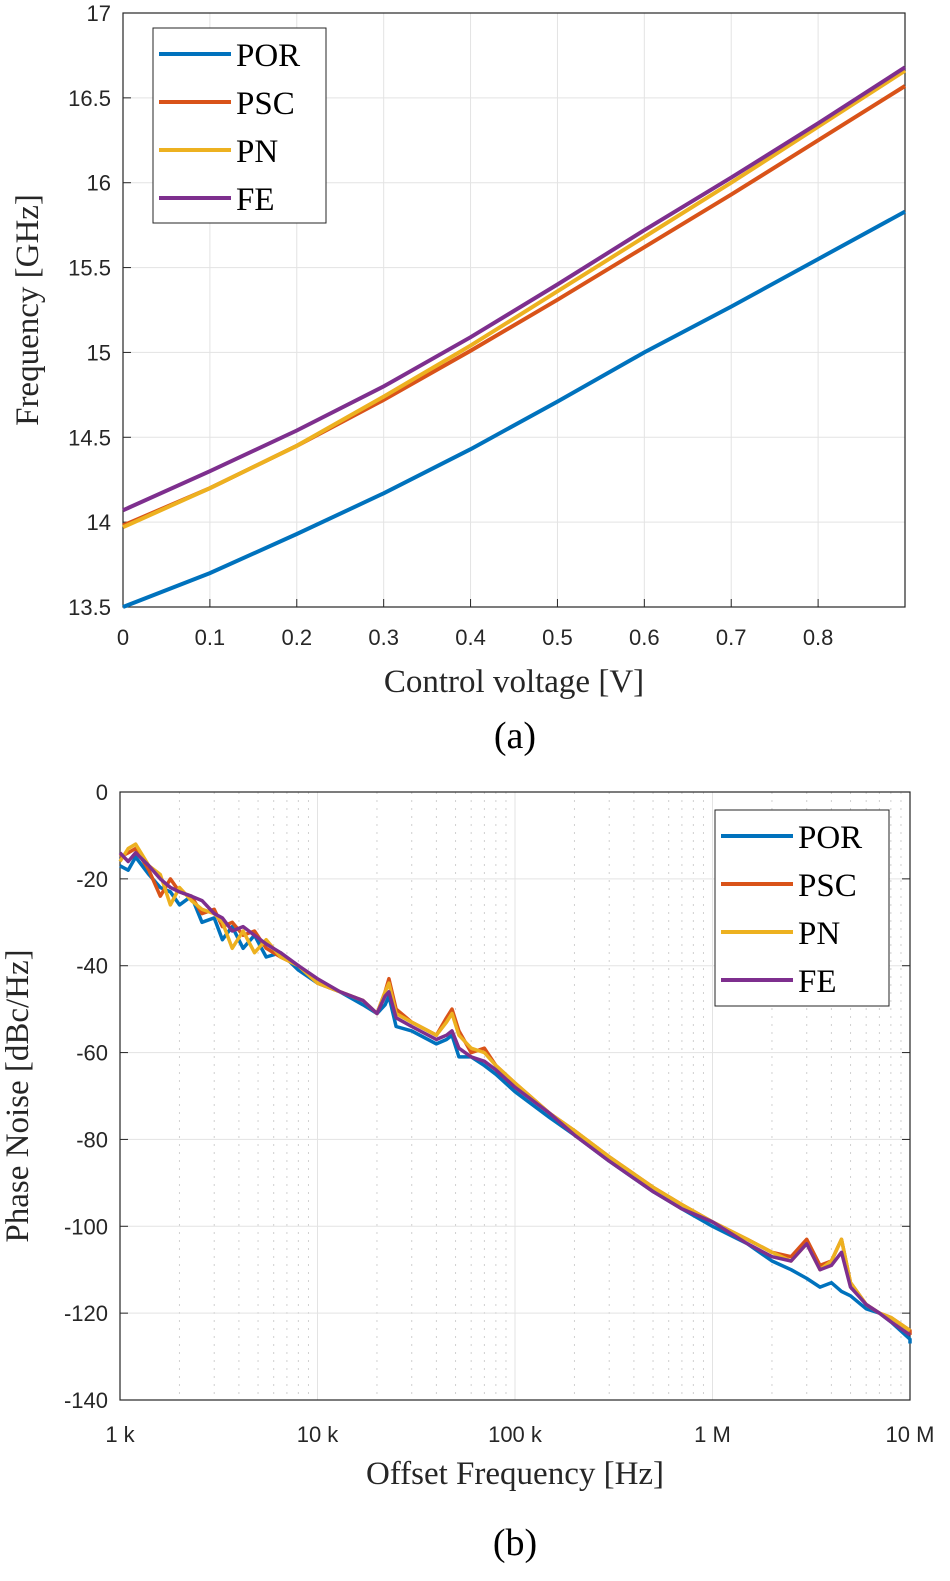 Image resolution: width=950 pixels, height=1581 pixels. What do you see at coordinates (255, 200) in the screenshot?
I see `a-legend-label-fe: FE` at bounding box center [255, 200].